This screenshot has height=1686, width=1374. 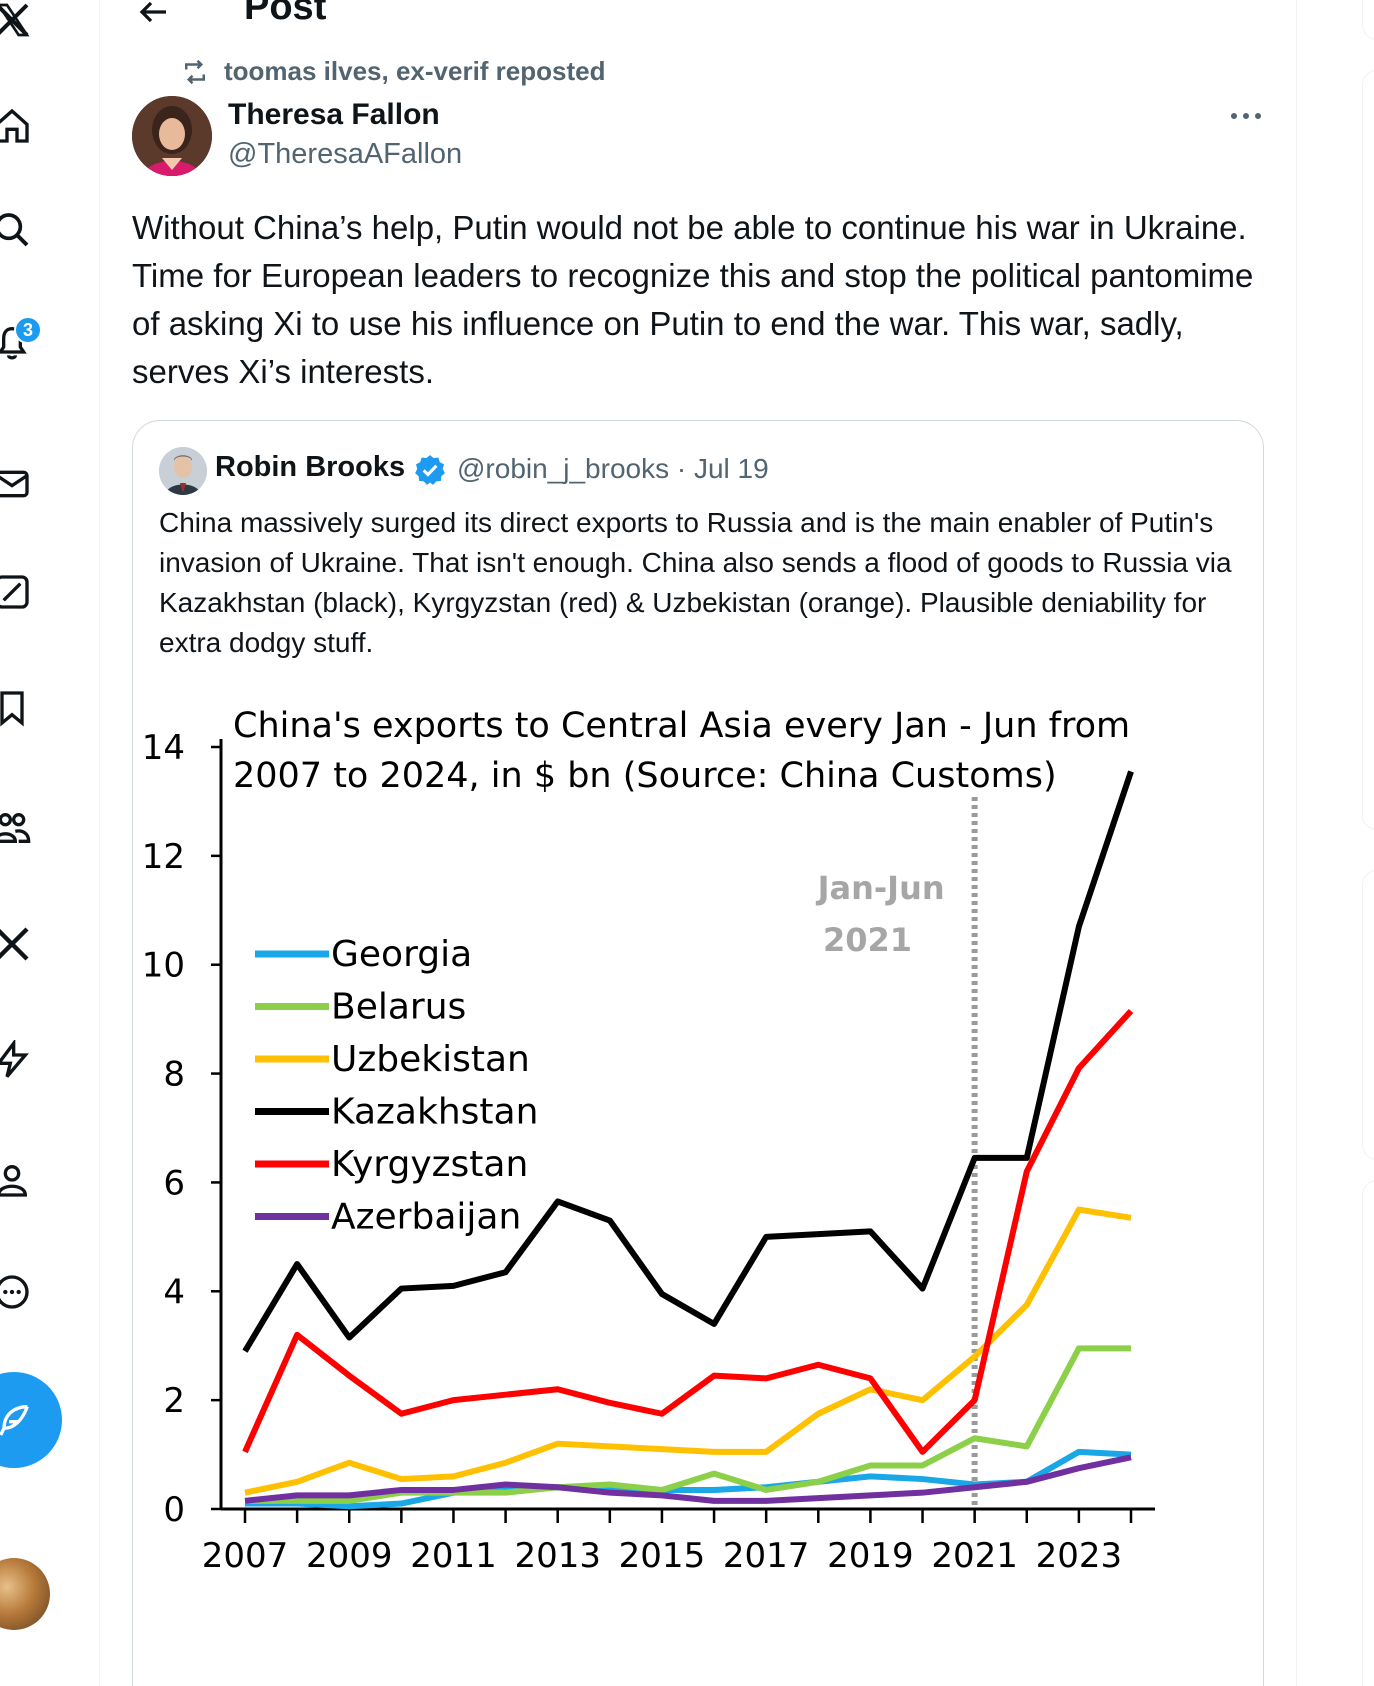 I want to click on repost-context: toomas ilves, ex-verif reposted, so click(x=392, y=71).